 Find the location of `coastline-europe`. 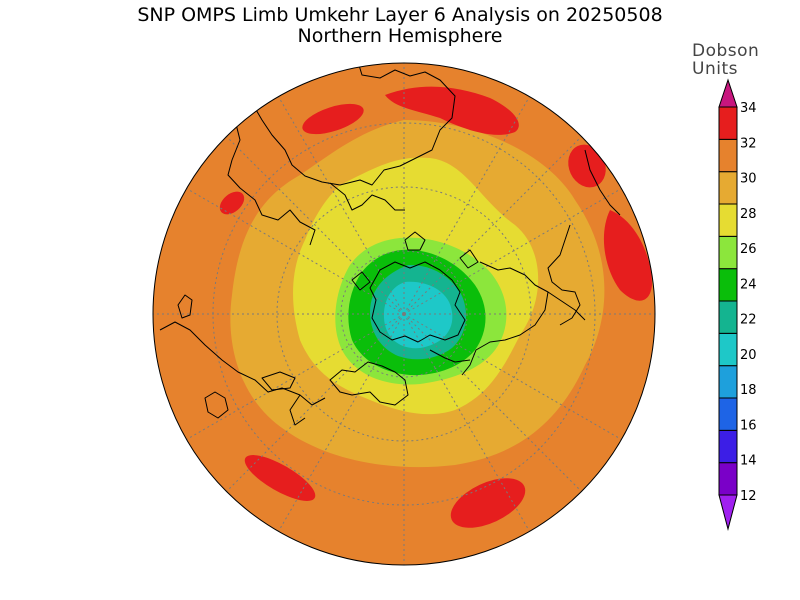

coastline-europe is located at coordinates (242, 363).